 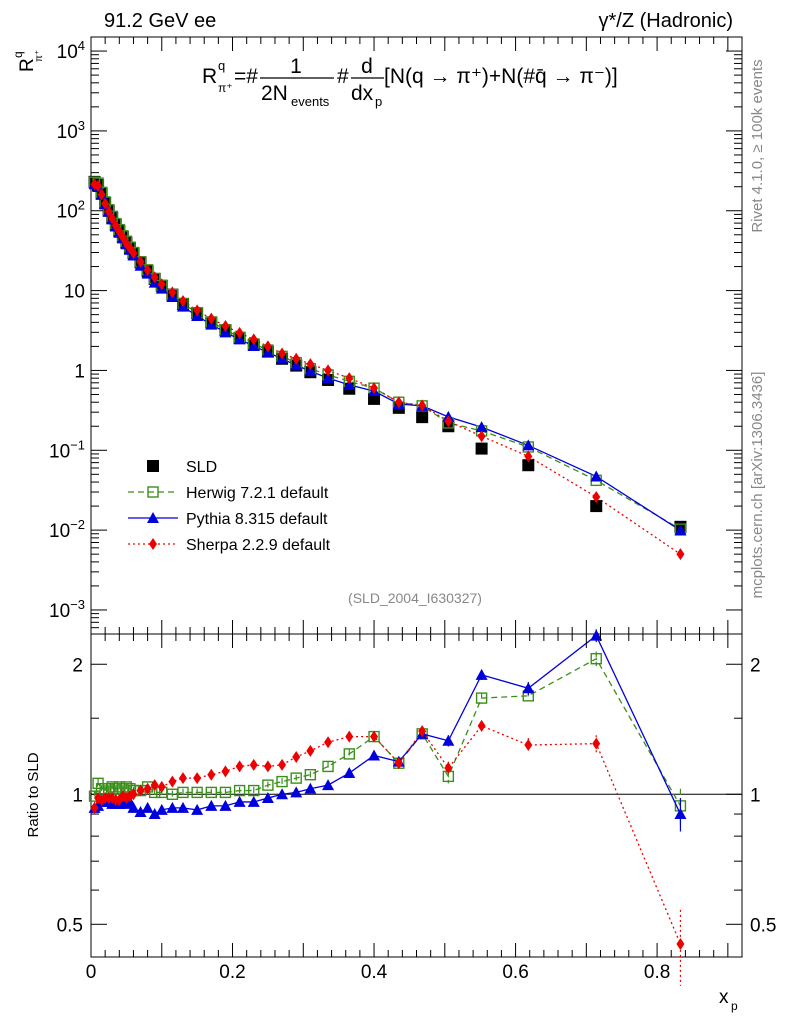 I want to click on ratio-y-title: Ratio to SLD, so click(x=33, y=794).